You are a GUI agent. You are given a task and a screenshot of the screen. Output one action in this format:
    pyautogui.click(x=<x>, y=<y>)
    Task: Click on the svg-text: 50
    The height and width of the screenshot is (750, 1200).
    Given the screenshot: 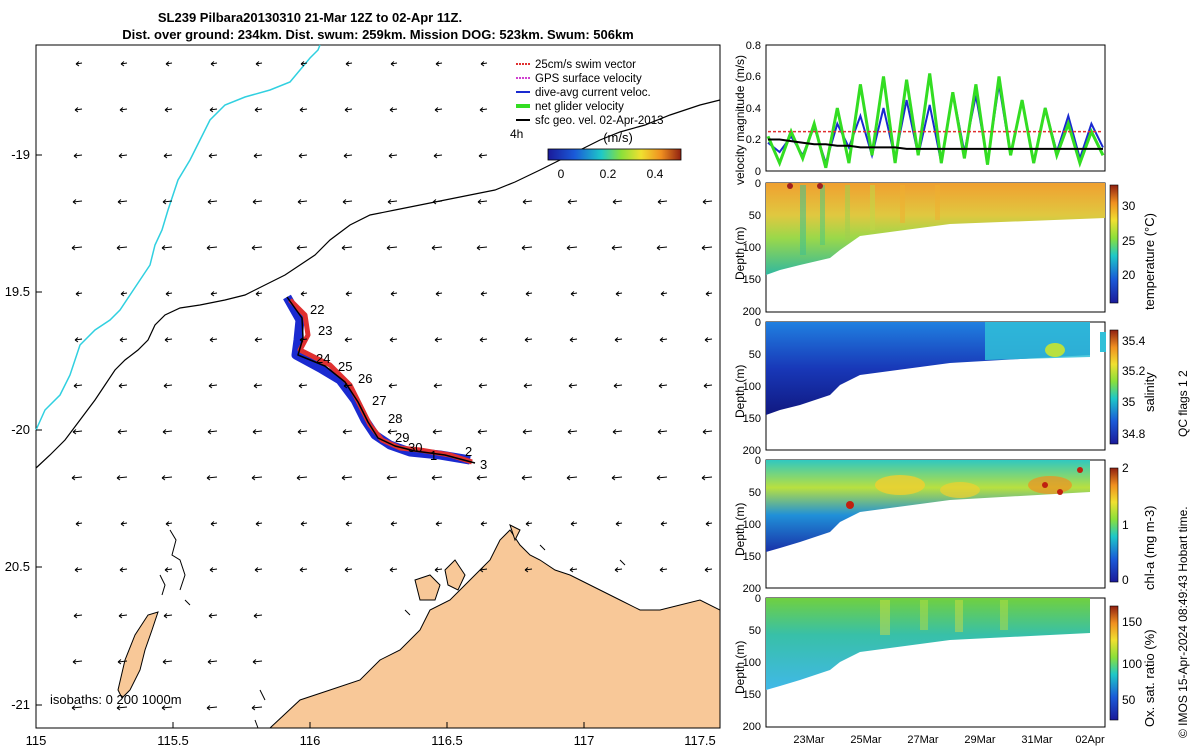 What is the action you would take?
    pyautogui.click(x=1129, y=700)
    